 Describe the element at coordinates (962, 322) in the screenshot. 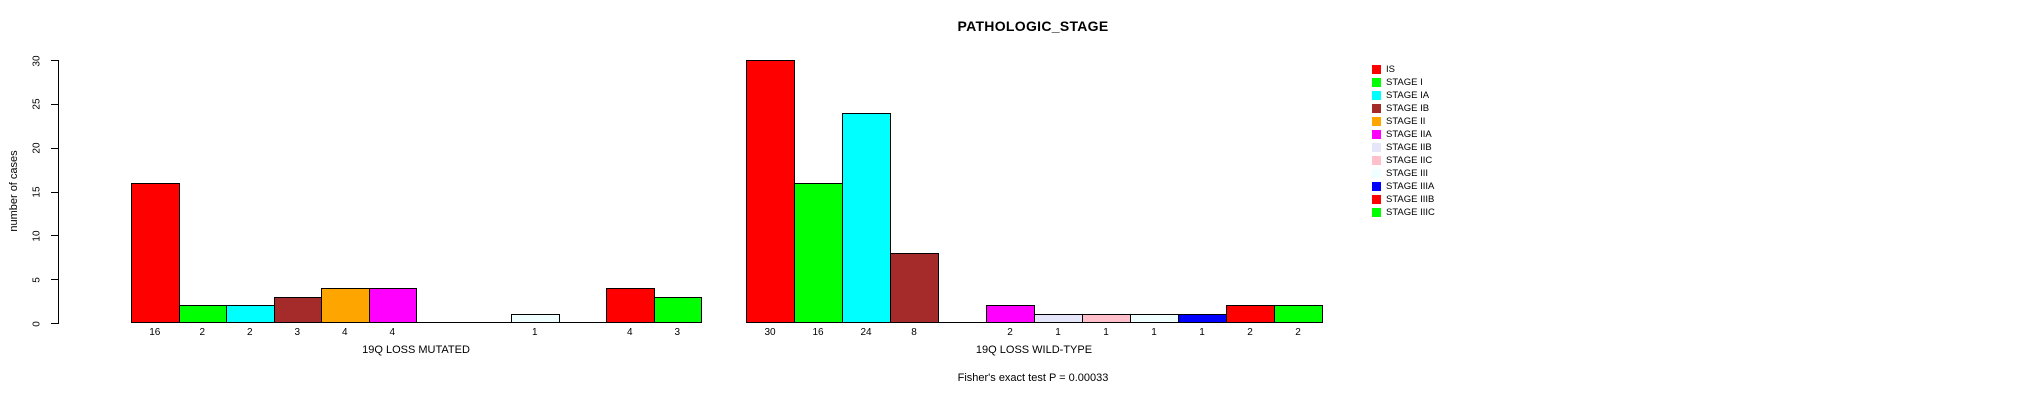

I see `zero-bar-stage-ii` at that location.